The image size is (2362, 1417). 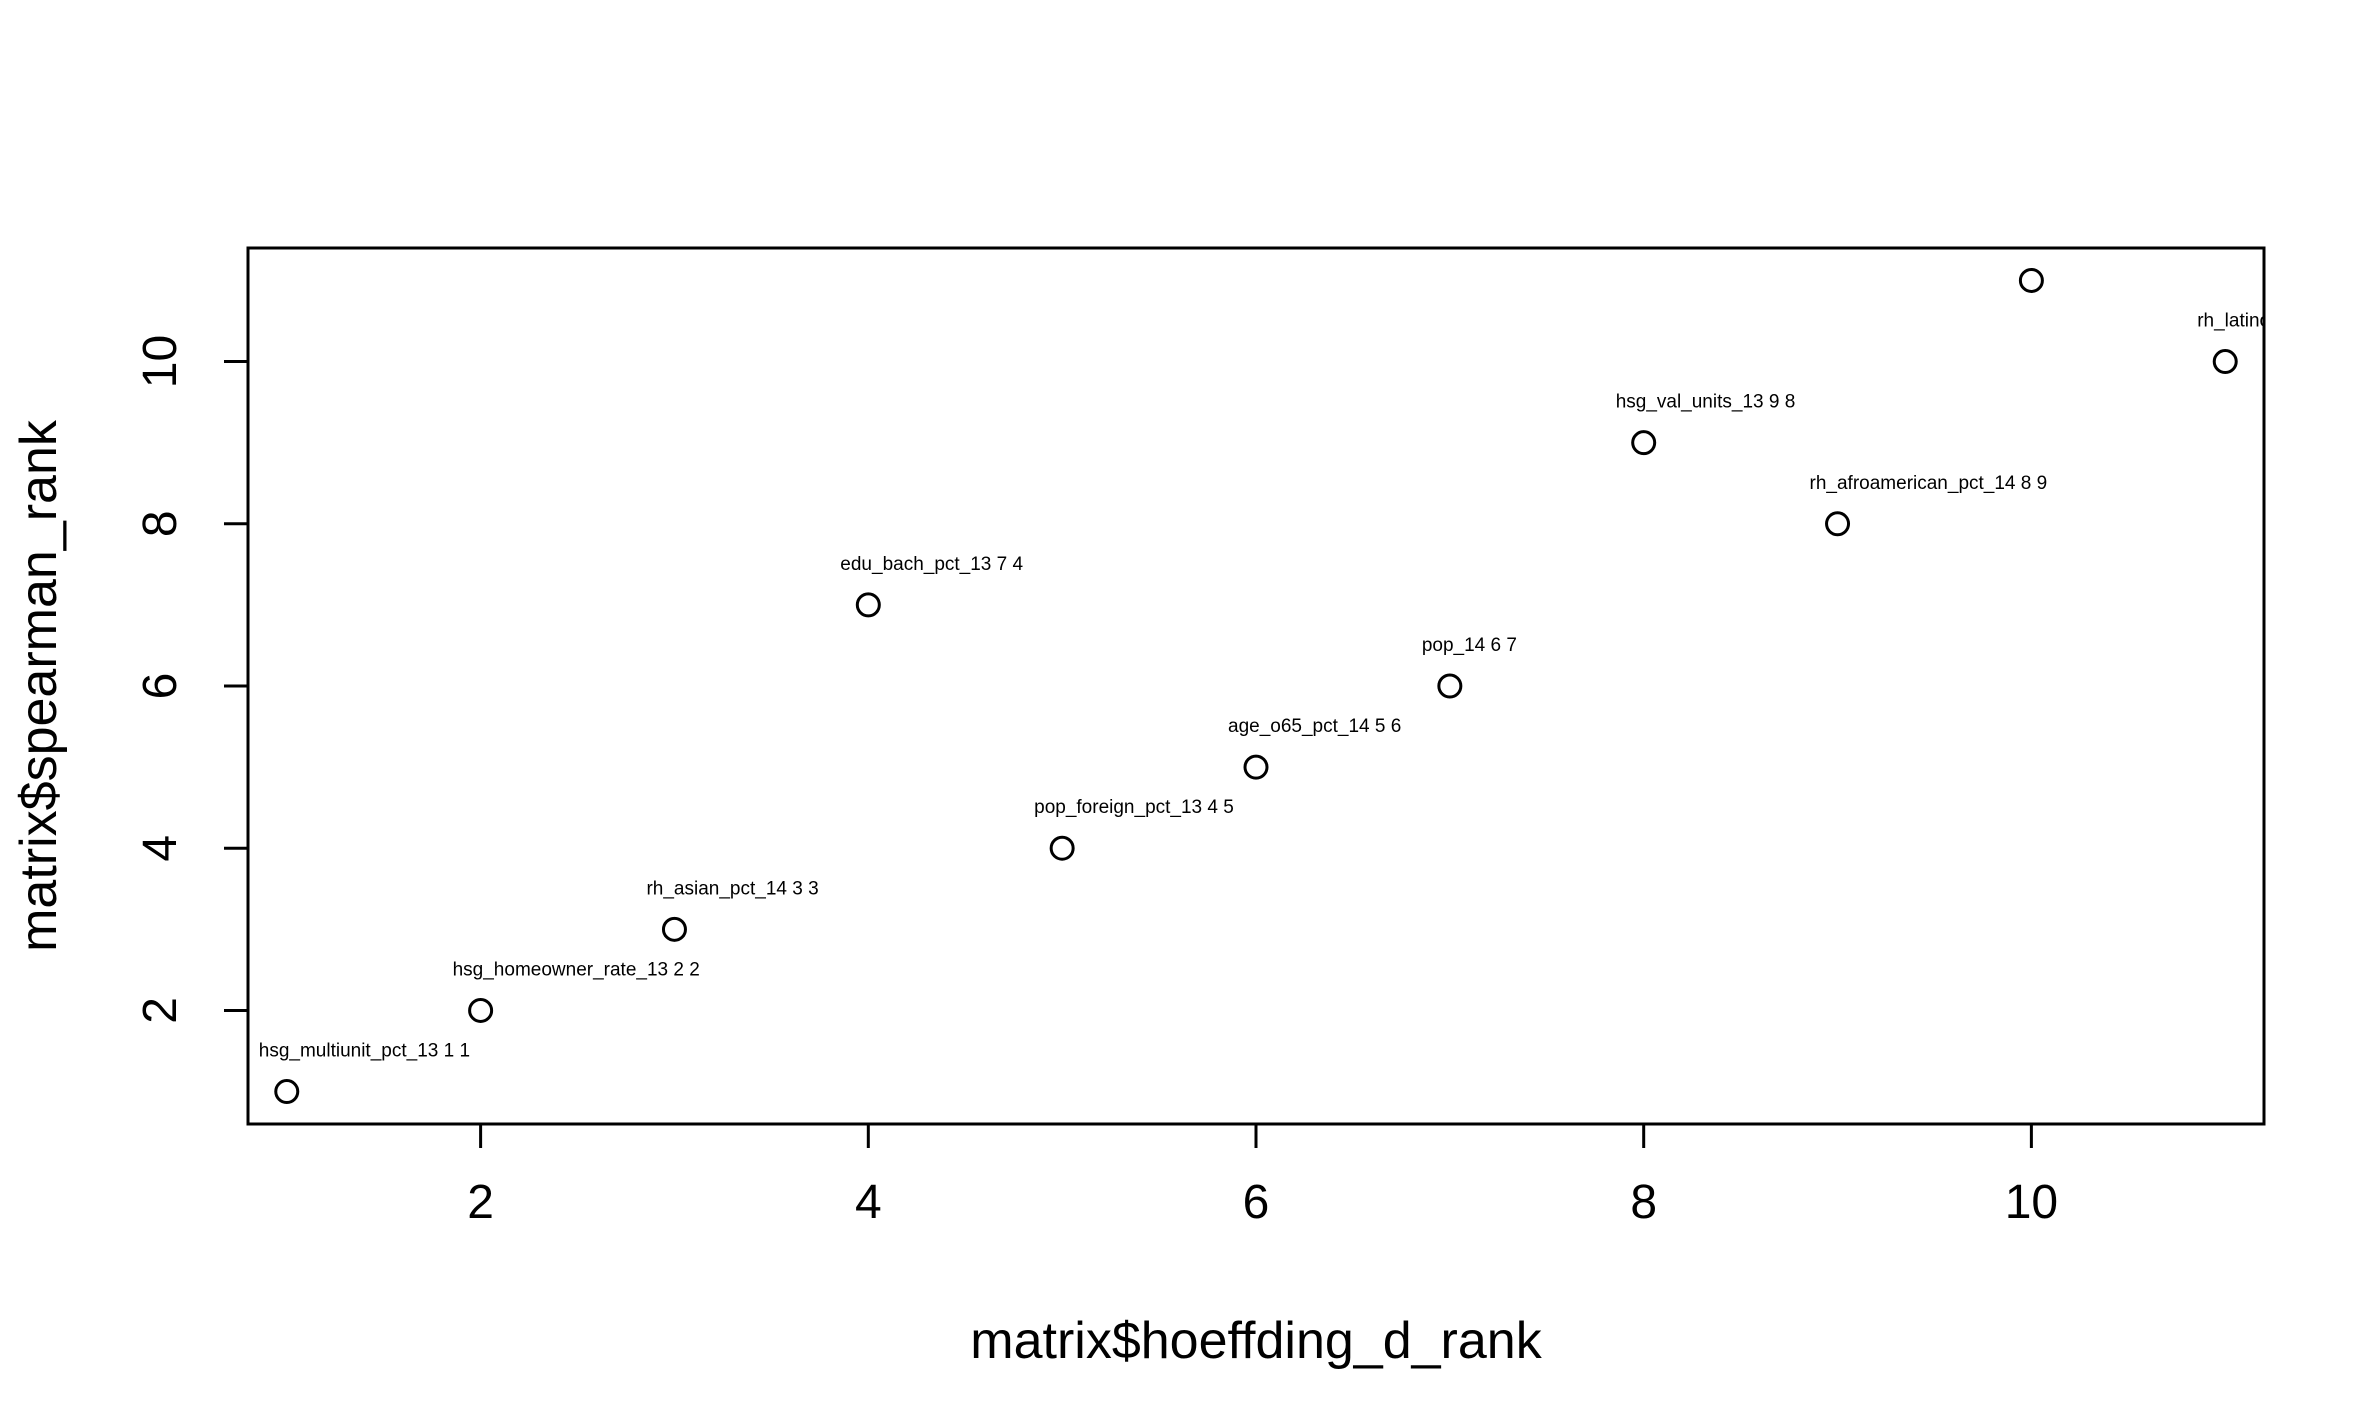 I want to click on point-label: hsg_multiunit_pct_13 1 1, so click(x=364, y=1051).